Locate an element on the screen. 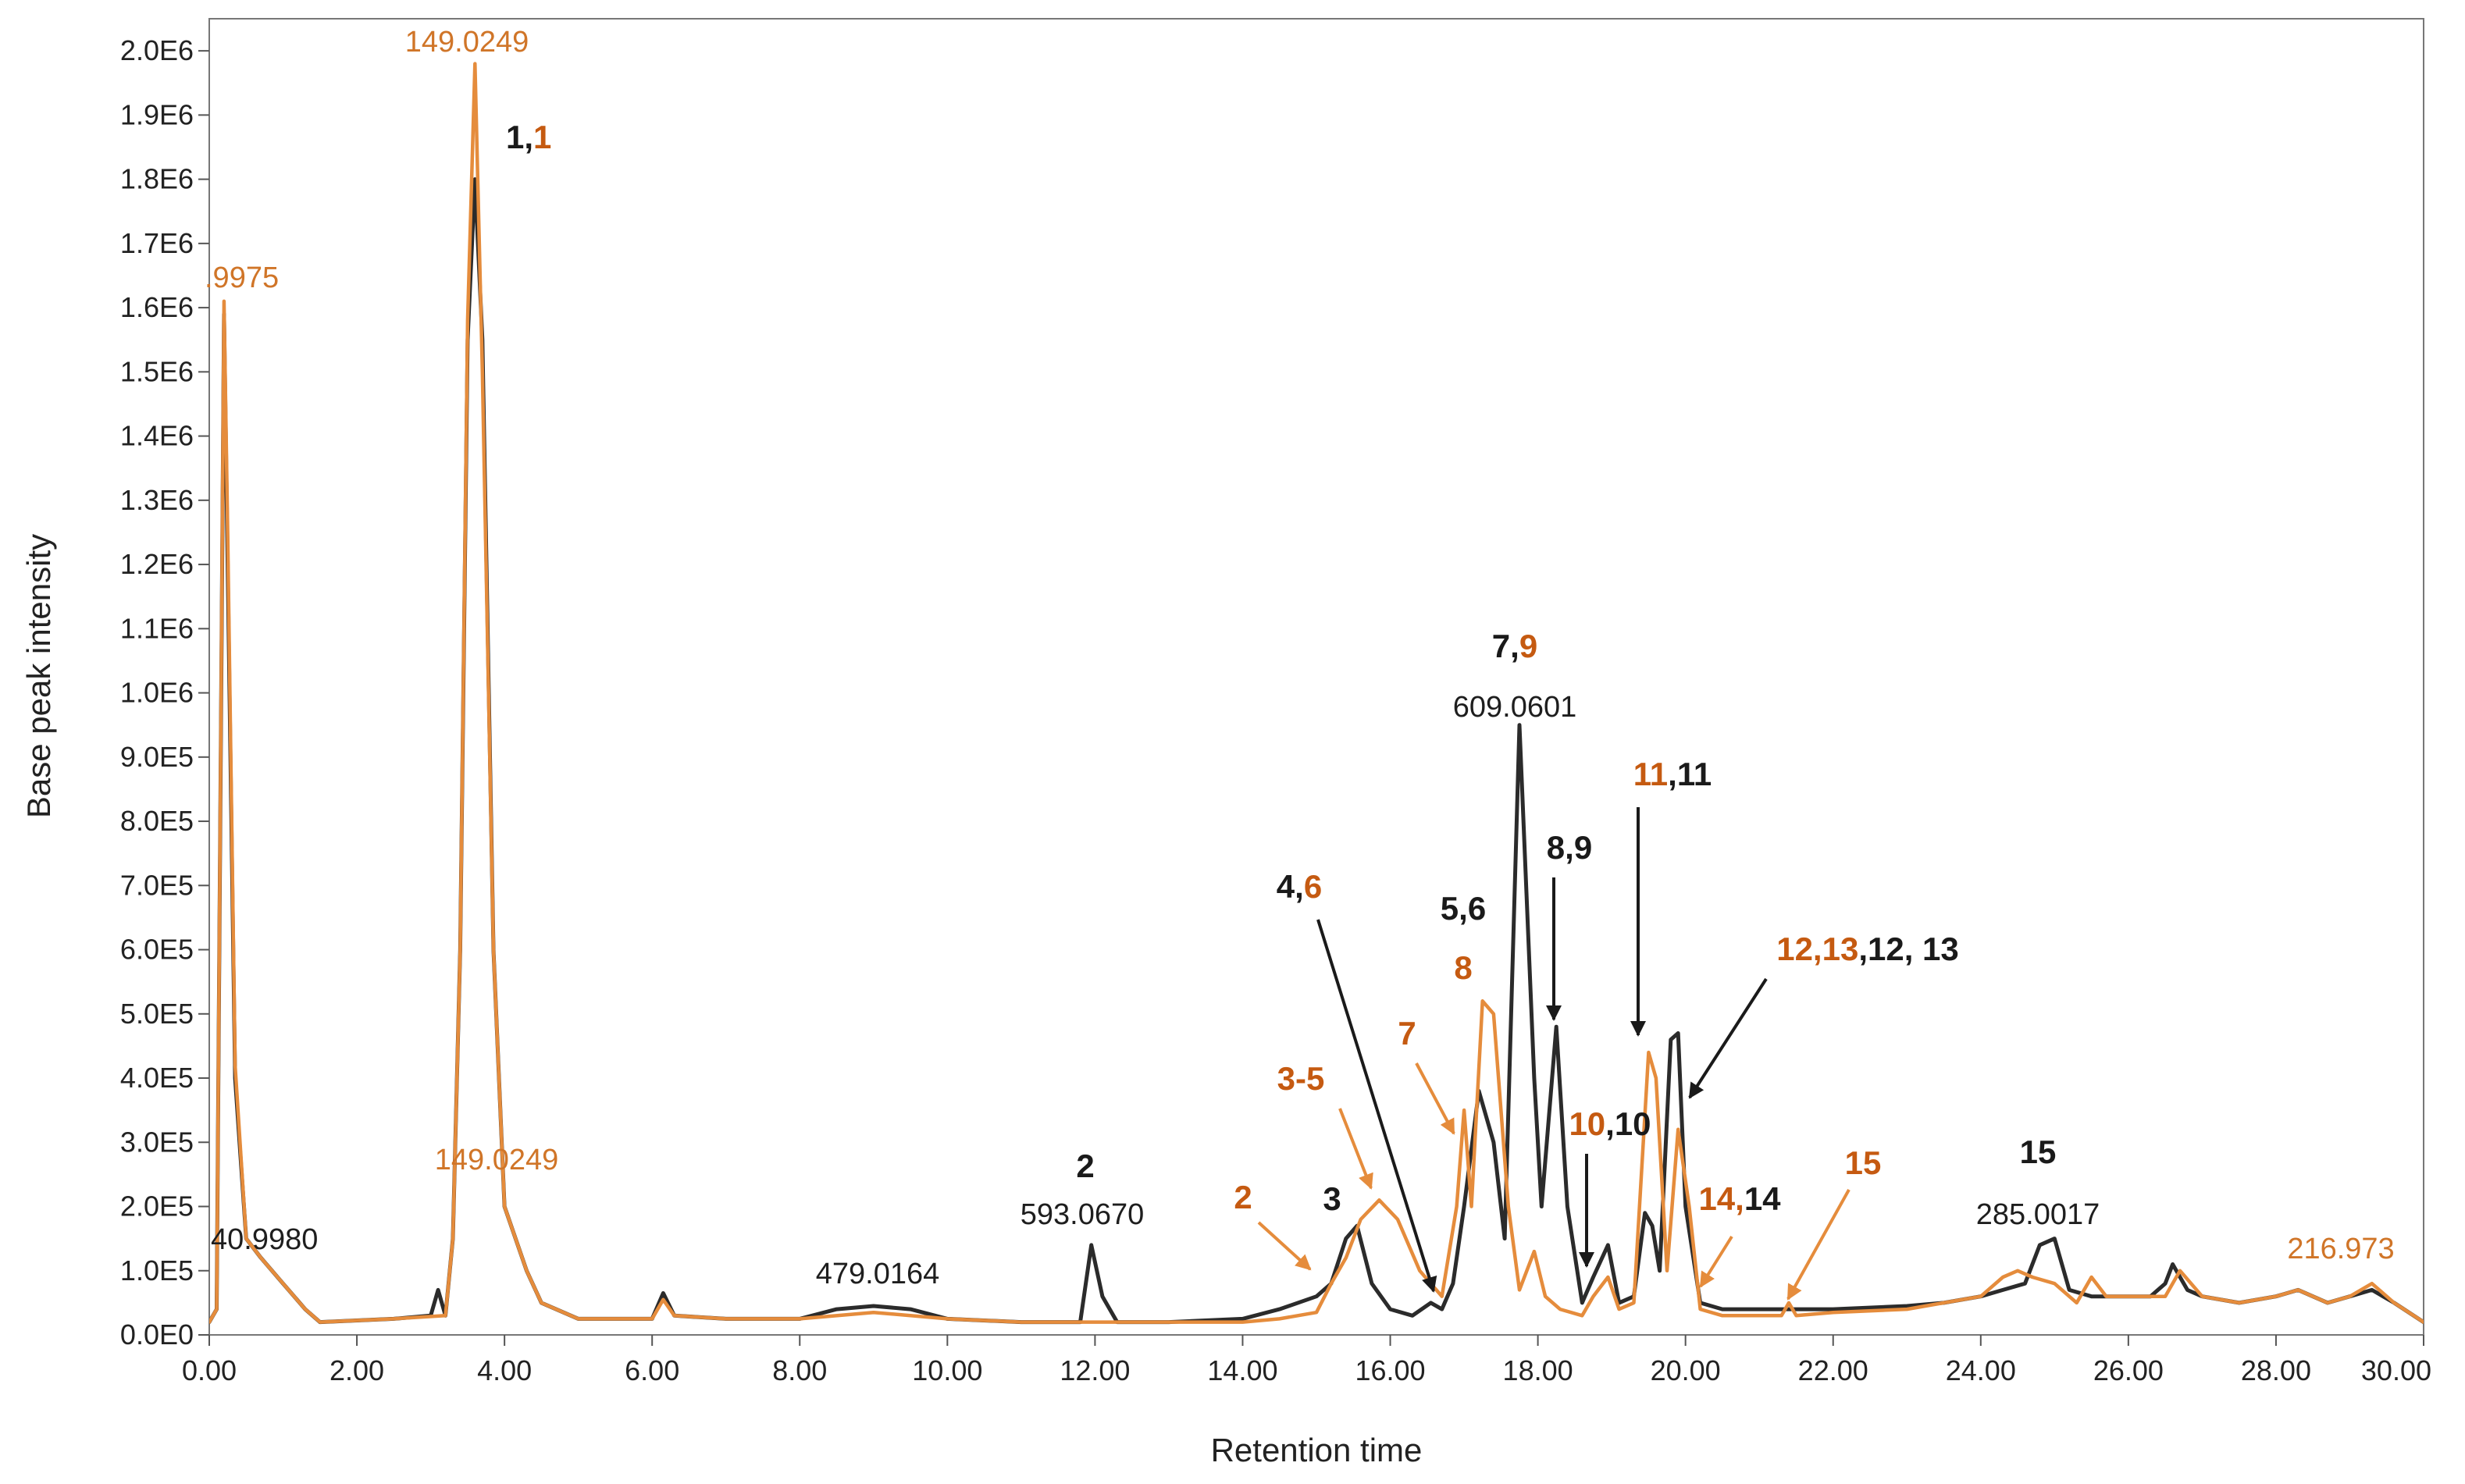 This screenshot has height=1484, width=2465. peak-label: 7 is located at coordinates (1407, 1033).